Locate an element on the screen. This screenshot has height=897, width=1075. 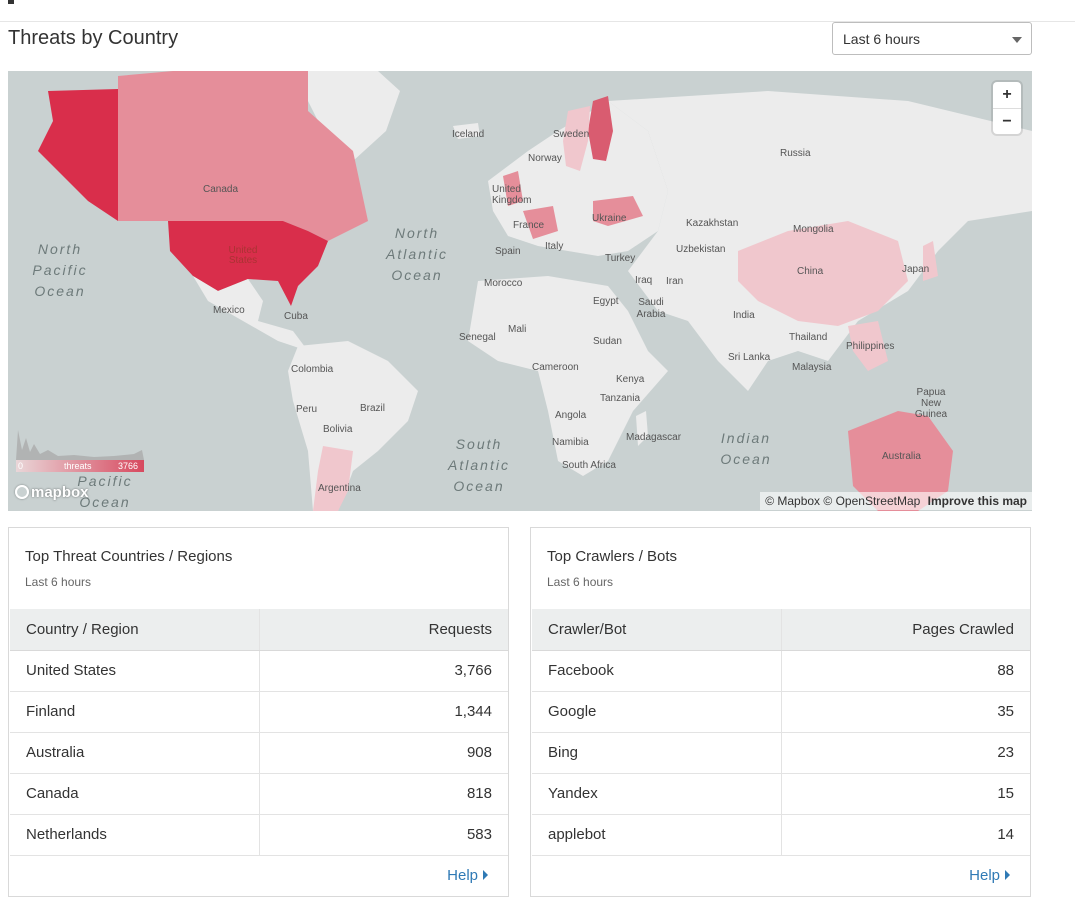
map-label-japan: Japan is located at coordinates (916, 269).